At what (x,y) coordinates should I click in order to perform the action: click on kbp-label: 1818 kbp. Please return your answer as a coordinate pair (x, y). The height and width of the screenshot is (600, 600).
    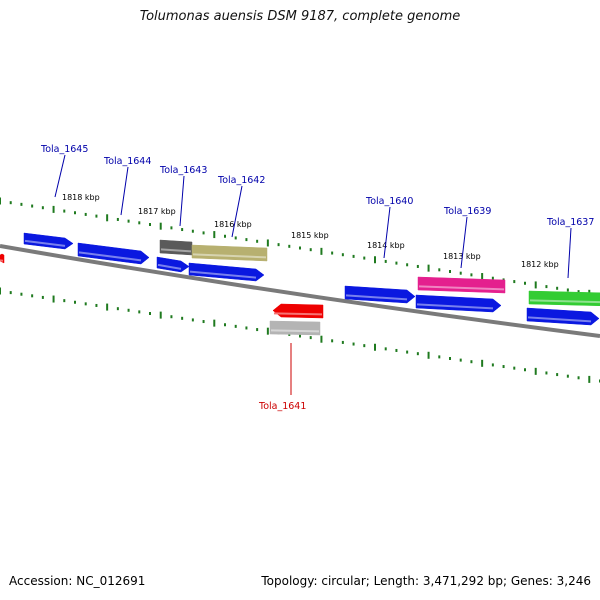
    Looking at the image, I should click on (81, 197).